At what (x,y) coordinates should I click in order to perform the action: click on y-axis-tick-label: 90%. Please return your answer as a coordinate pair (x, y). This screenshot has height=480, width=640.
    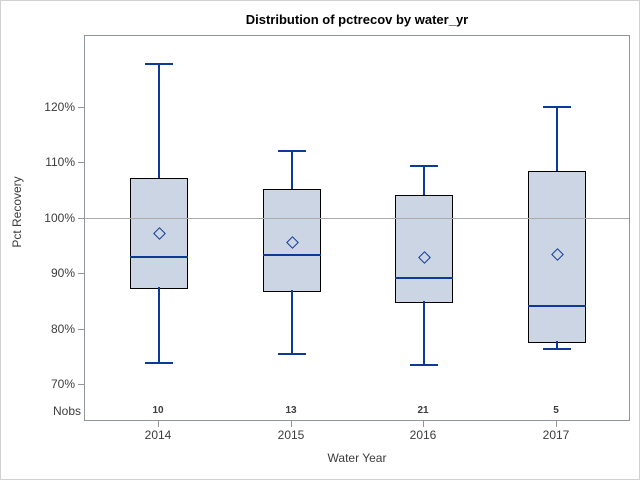
    Looking at the image, I should click on (62, 273).